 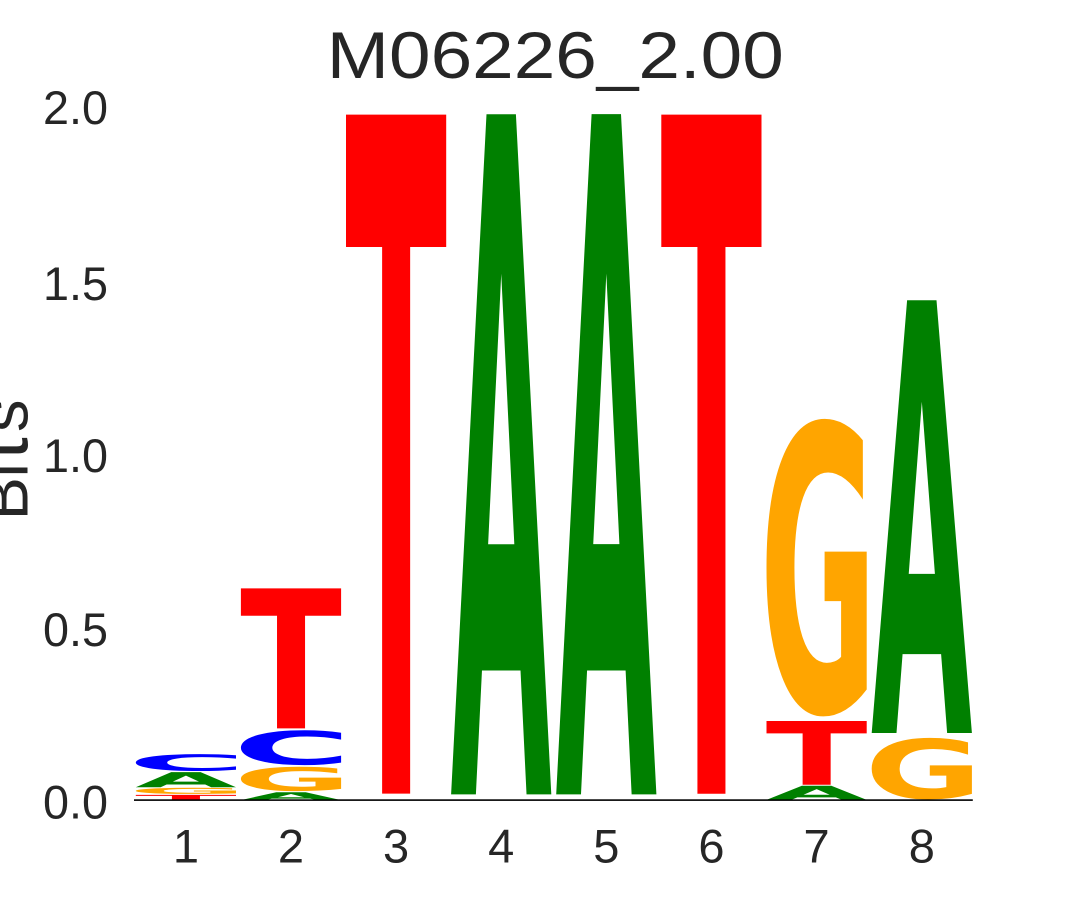 What do you see at coordinates (922, 846) in the screenshot?
I see `svg-text: 8` at bounding box center [922, 846].